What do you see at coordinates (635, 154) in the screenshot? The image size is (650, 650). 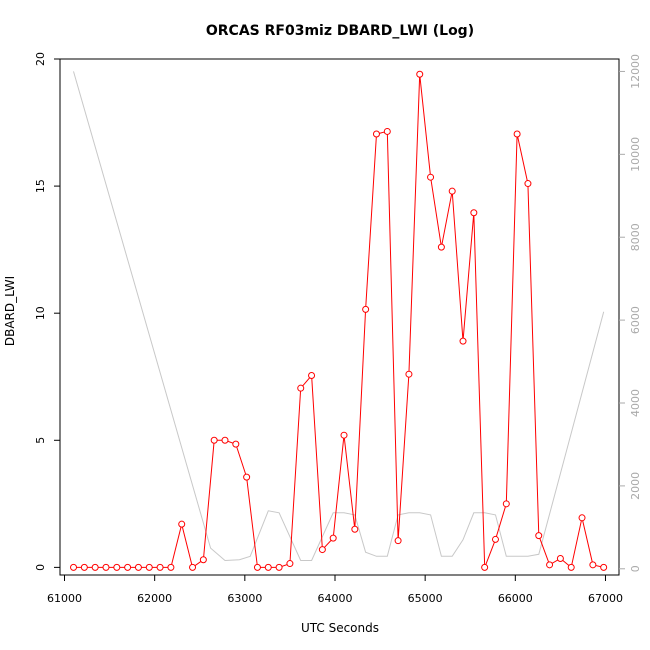 I see `y2-tick-label: 10000` at bounding box center [635, 154].